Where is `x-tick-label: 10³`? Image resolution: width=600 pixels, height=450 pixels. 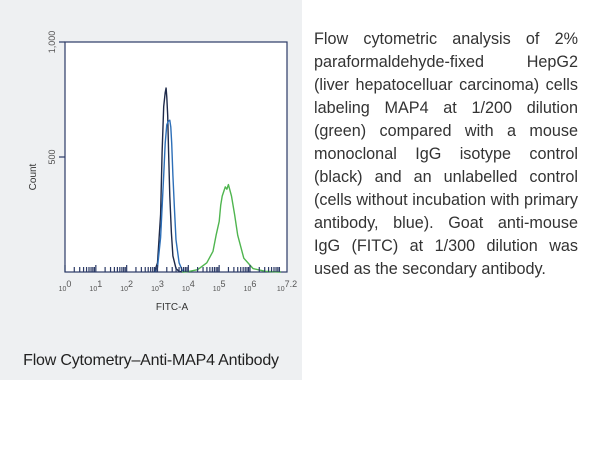
x-tick-label: 10³ is located at coordinates (157, 286).